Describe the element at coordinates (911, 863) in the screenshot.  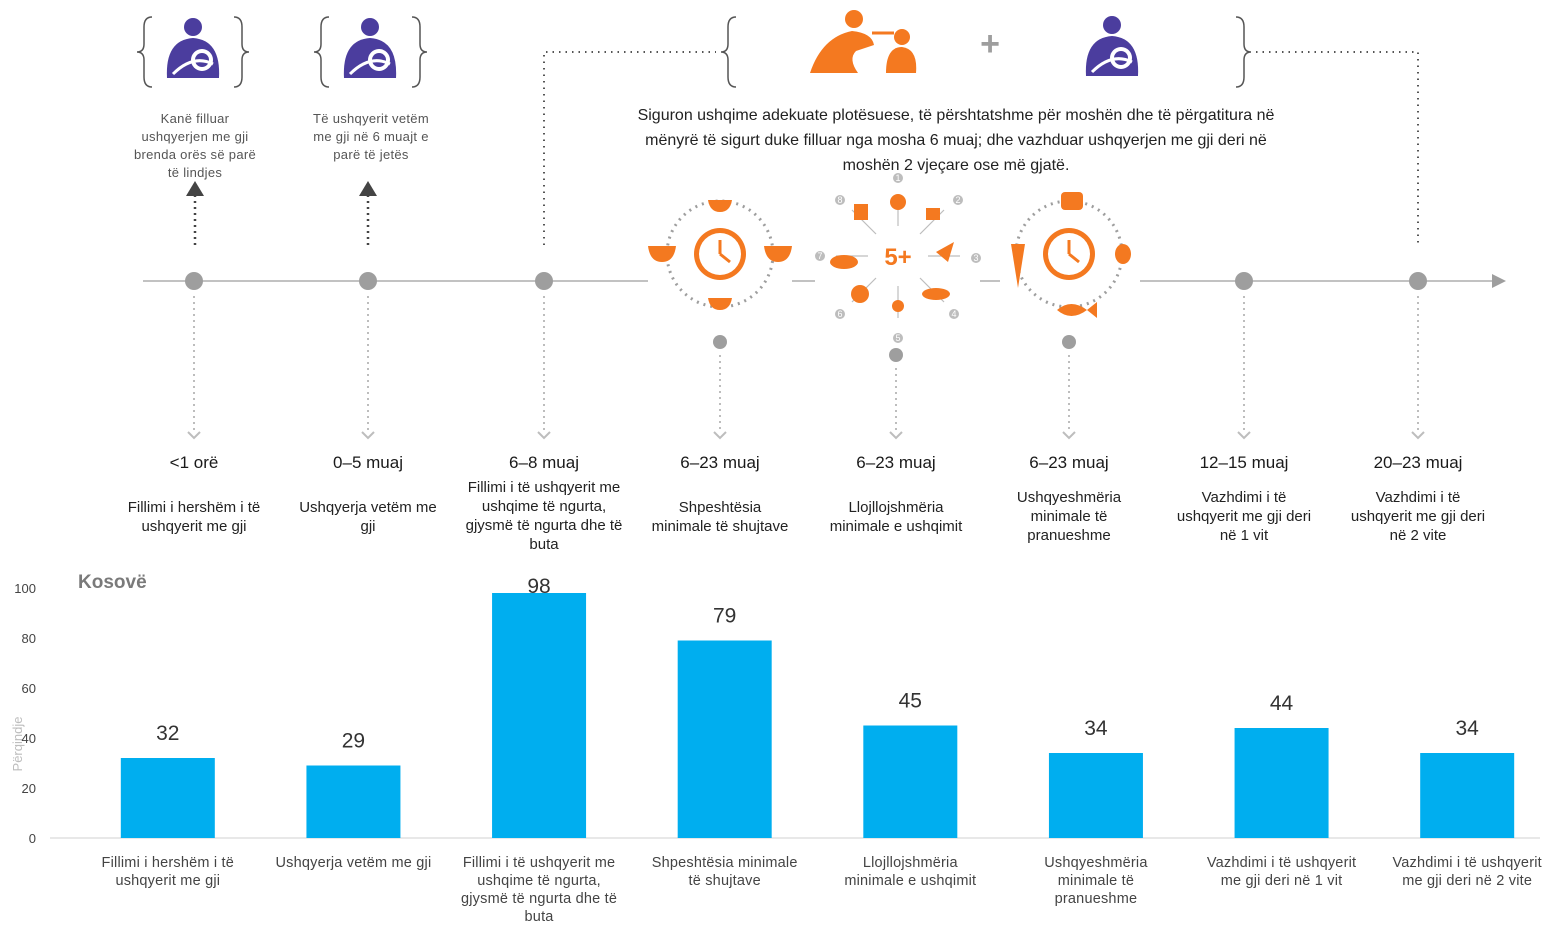
I see `x-tick-label: Llojllojshmëria` at that location.